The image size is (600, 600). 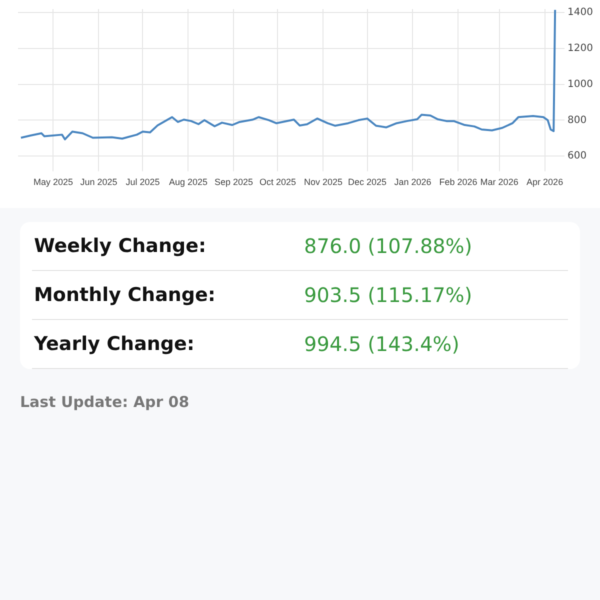 What do you see at coordinates (581, 12) in the screenshot?
I see `y-tick-label: 1400` at bounding box center [581, 12].